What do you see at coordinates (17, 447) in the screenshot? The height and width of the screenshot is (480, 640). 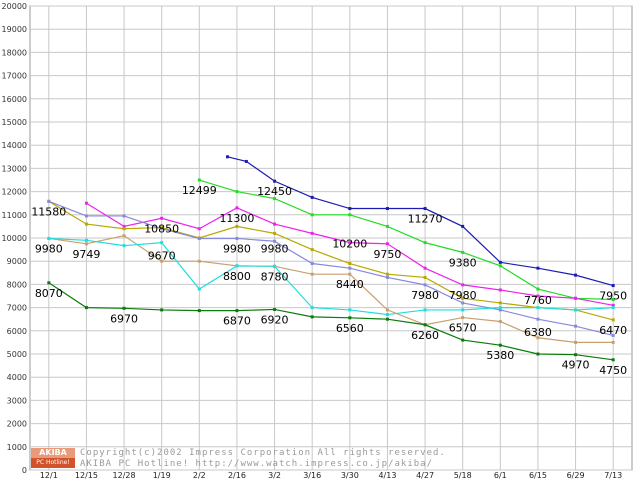 I see `y-tick-label: 1000` at bounding box center [17, 447].